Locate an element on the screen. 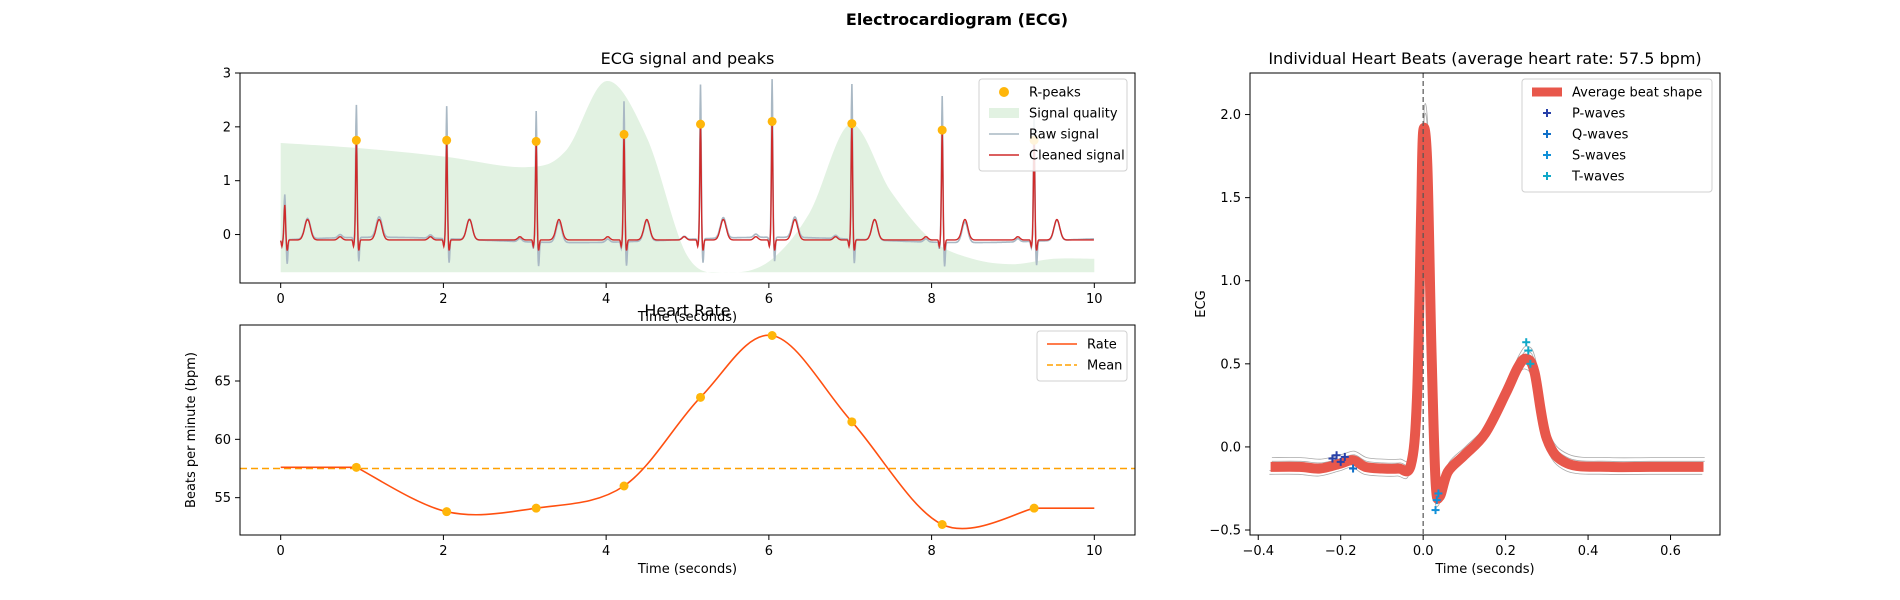  ecg-title: ECG signal and peaks is located at coordinates (688, 58).